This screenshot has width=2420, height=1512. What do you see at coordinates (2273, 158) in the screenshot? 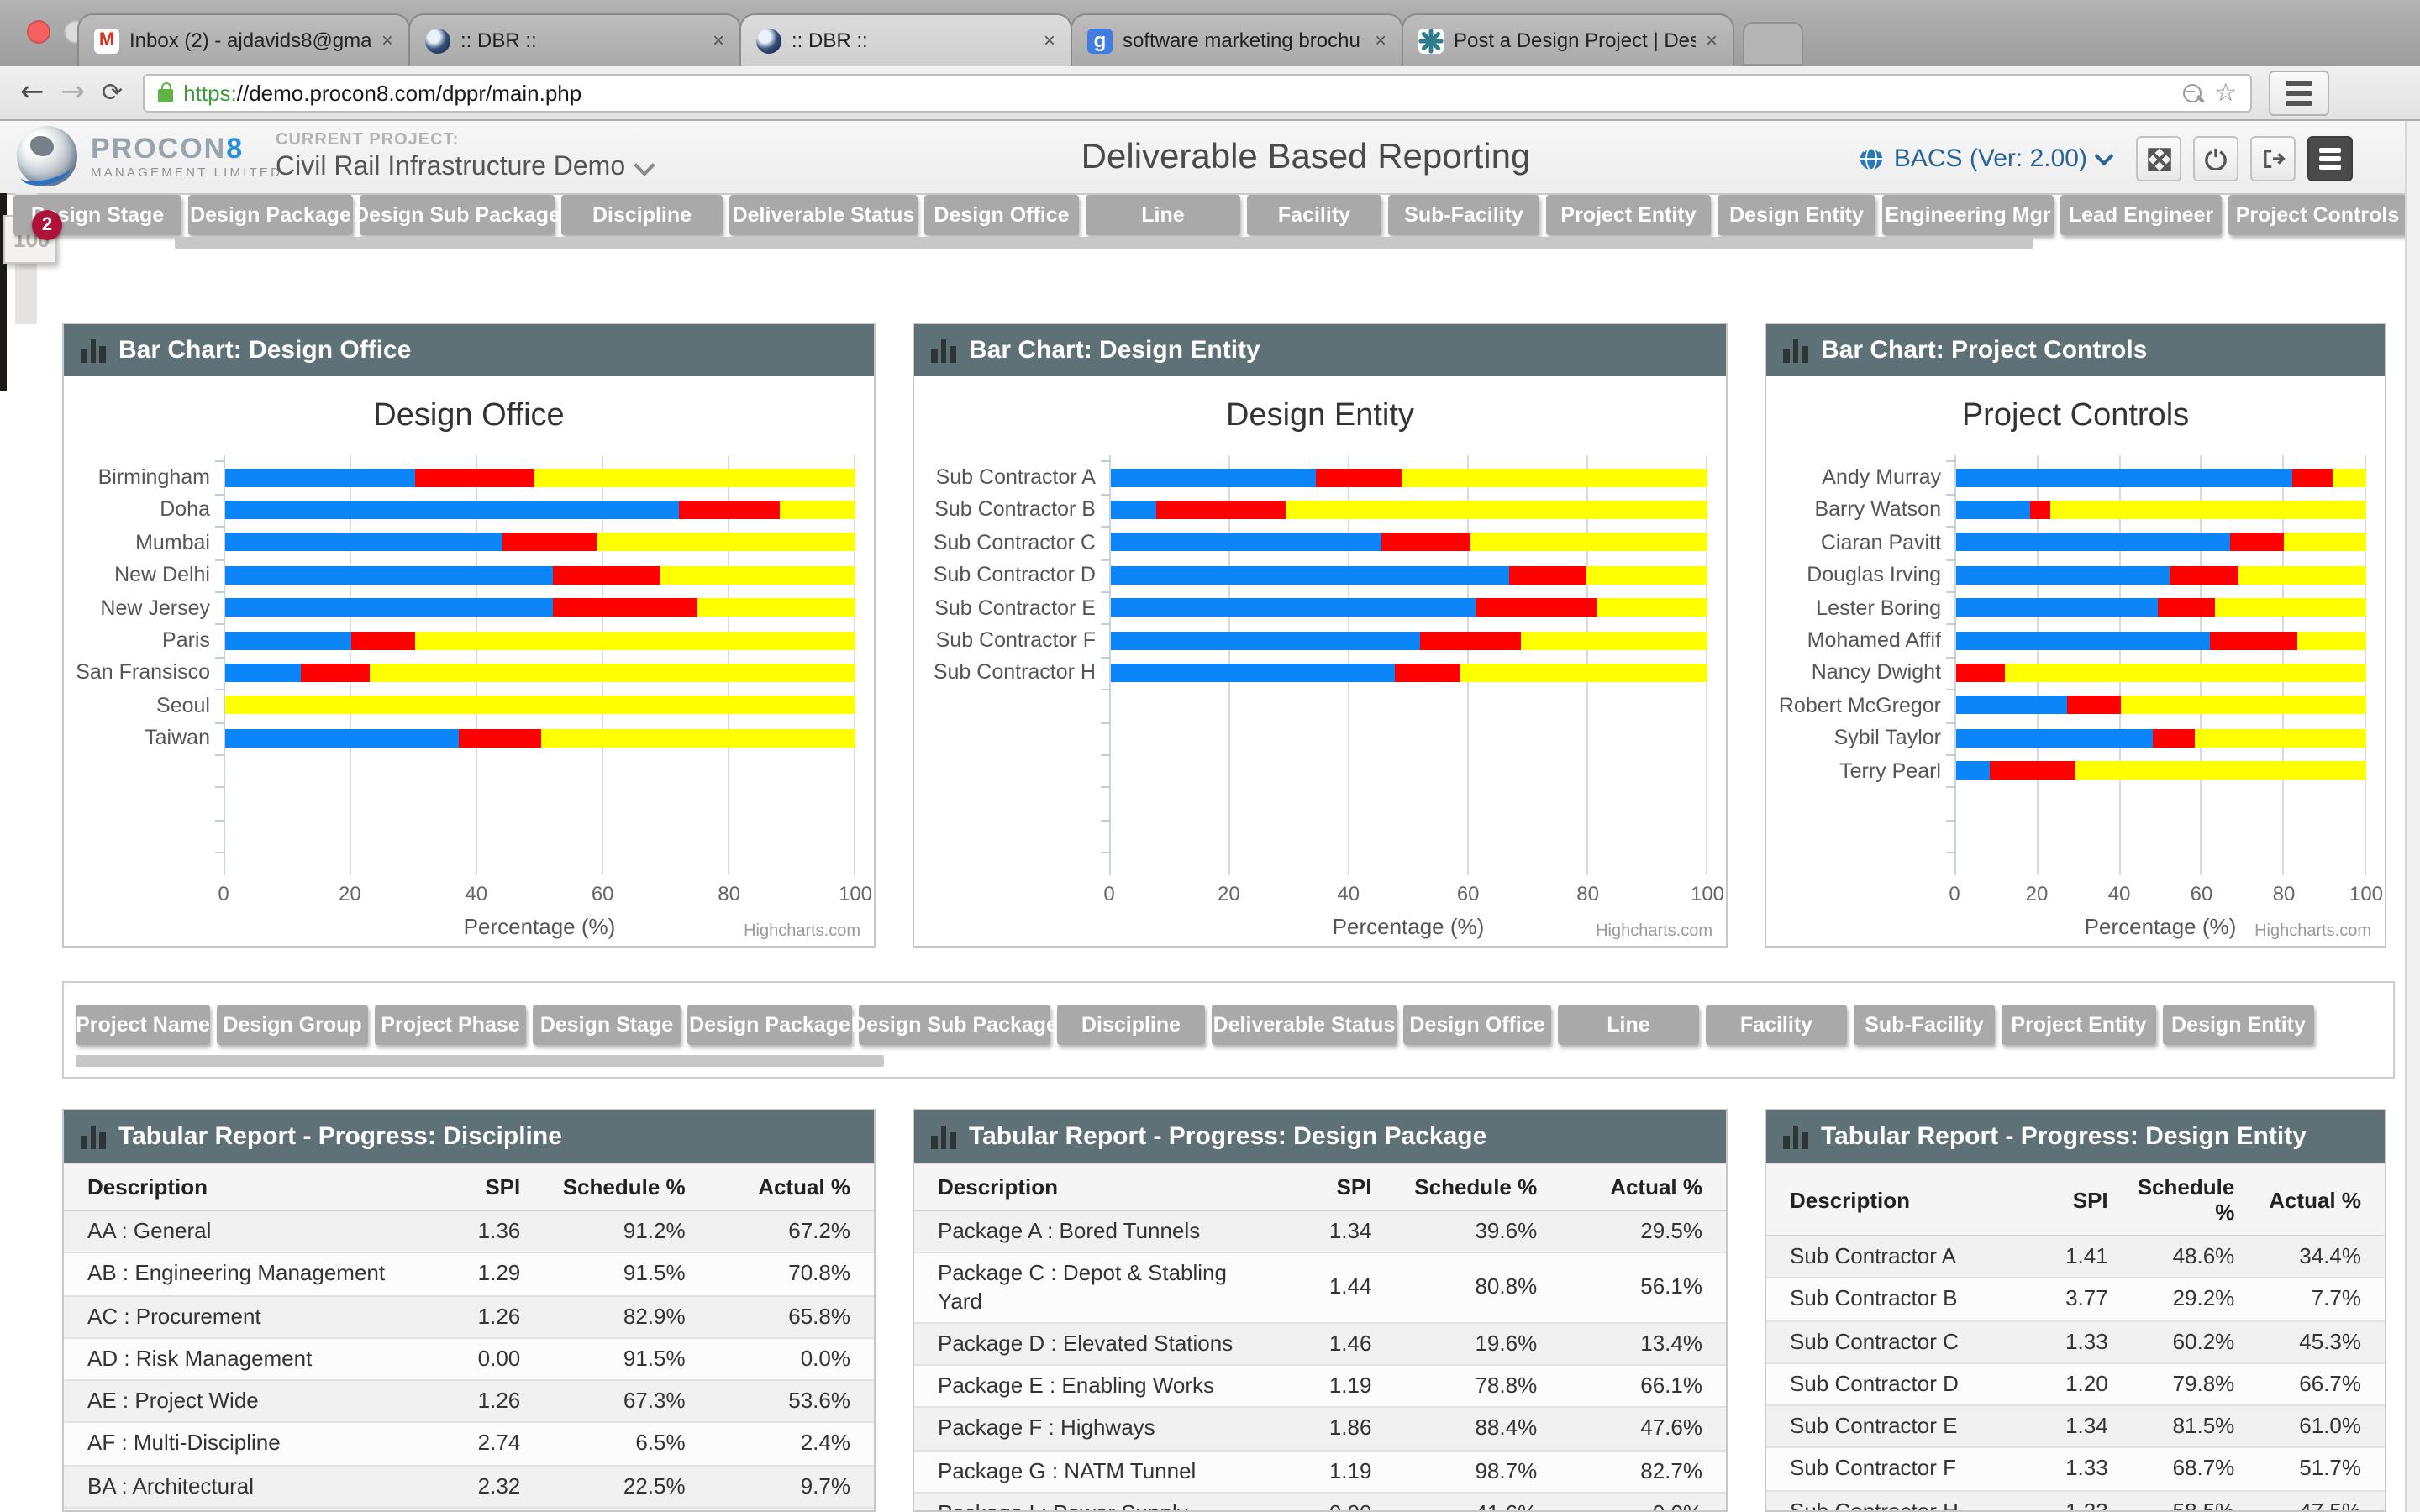
I see `logout-button` at bounding box center [2273, 158].